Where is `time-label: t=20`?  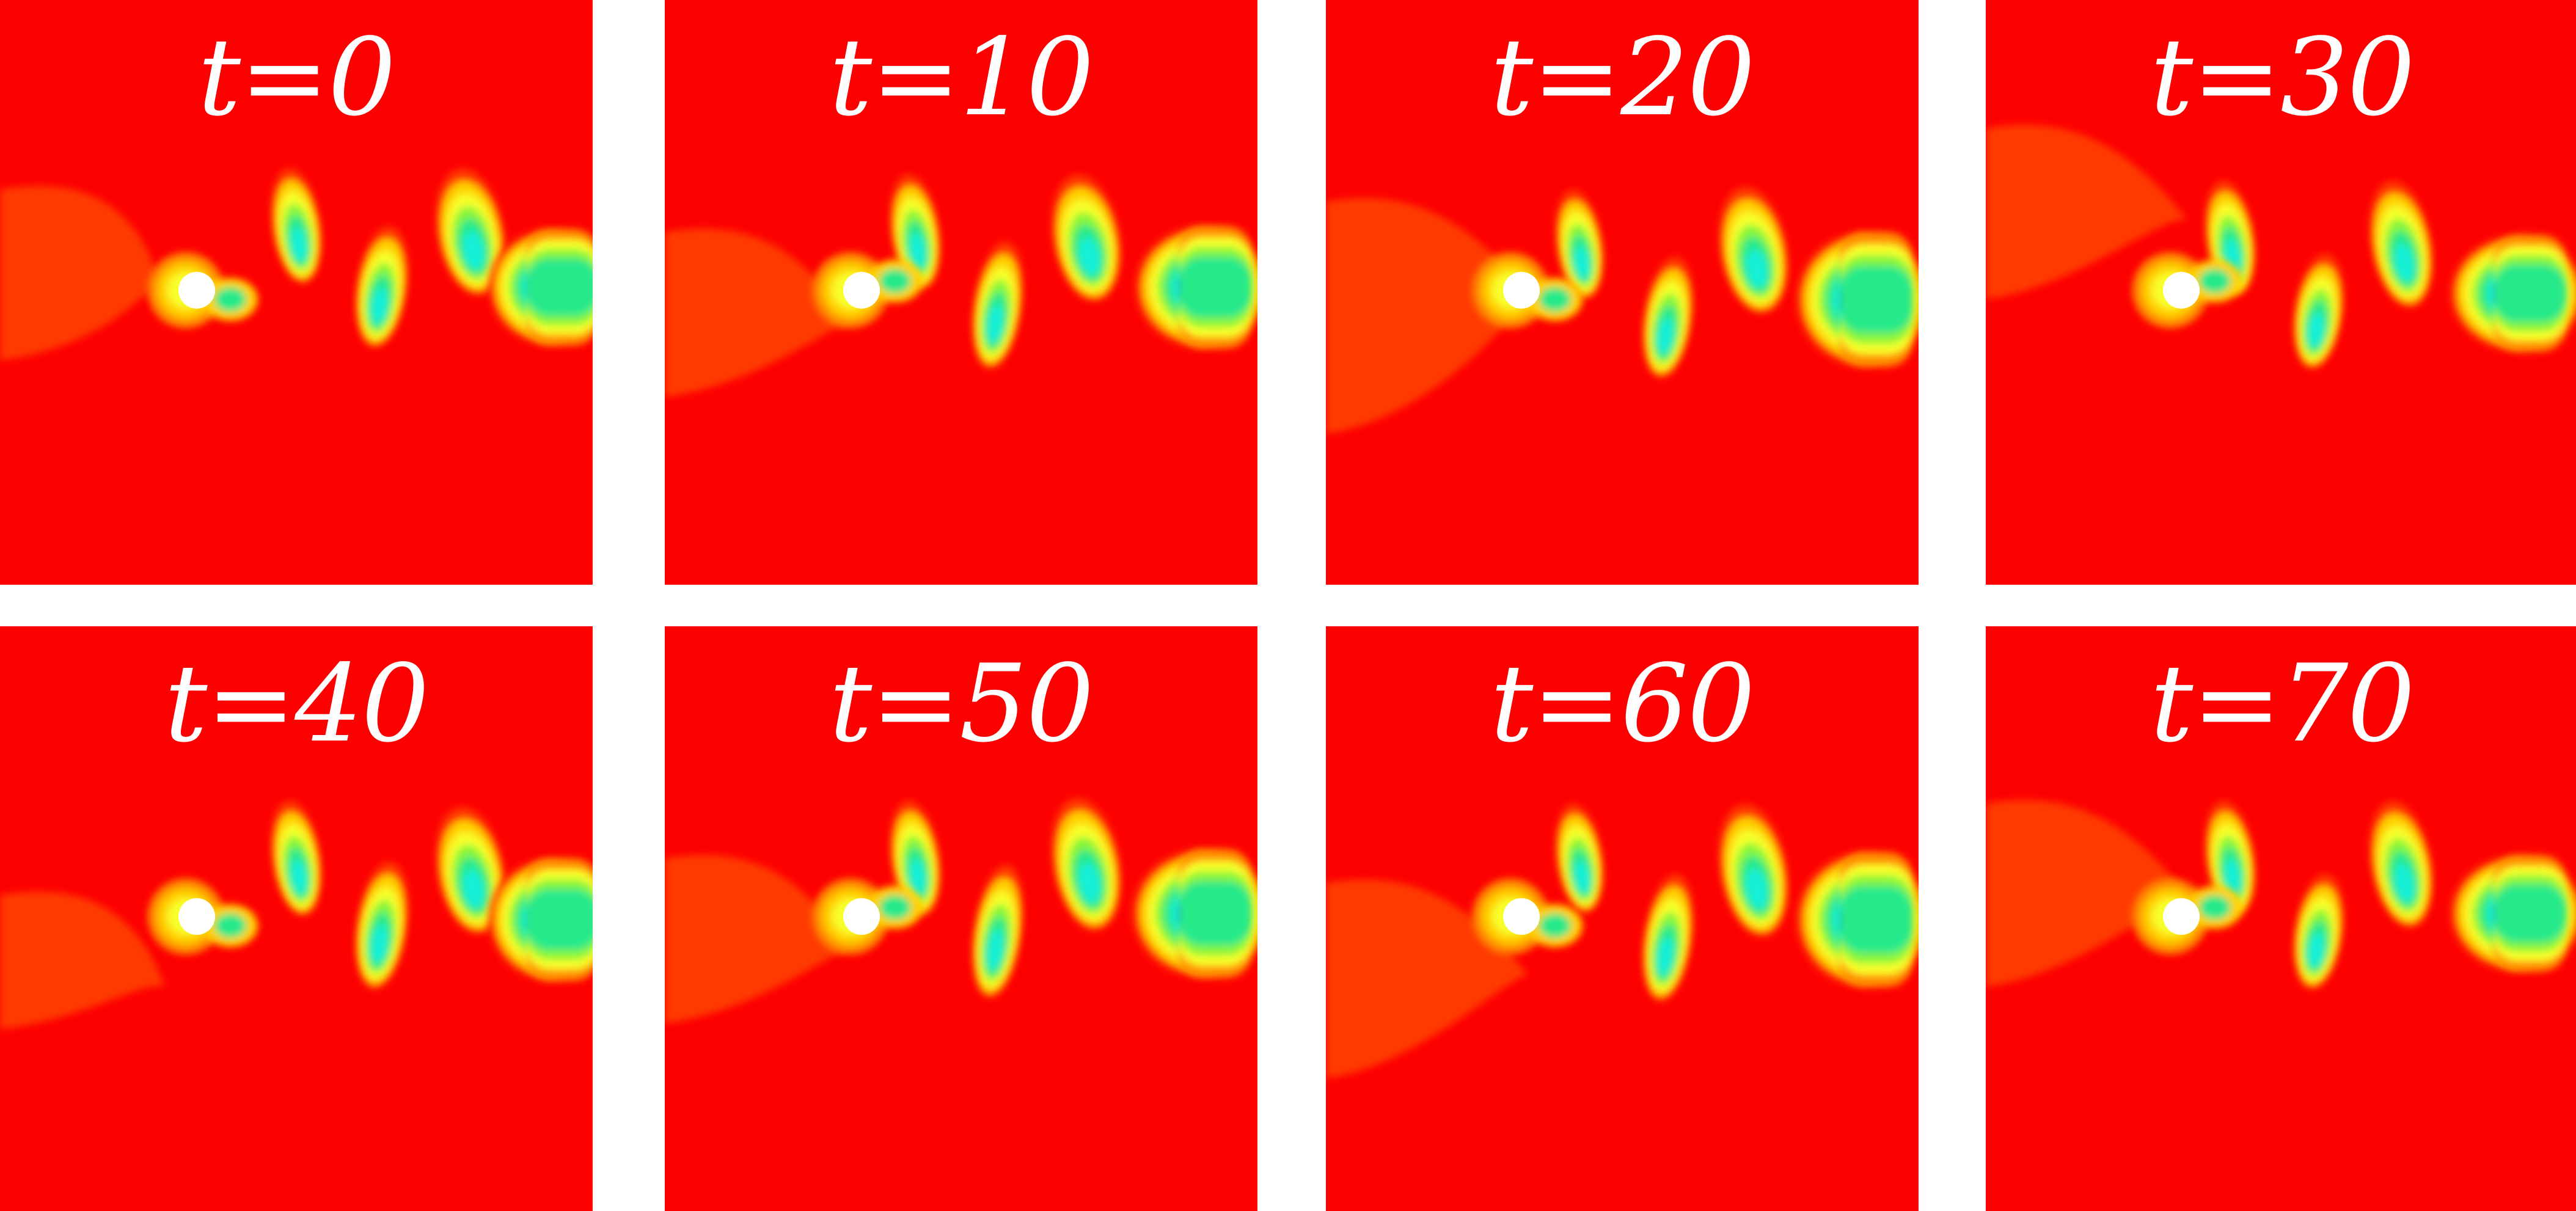
time-label: t=20 is located at coordinates (1622, 78).